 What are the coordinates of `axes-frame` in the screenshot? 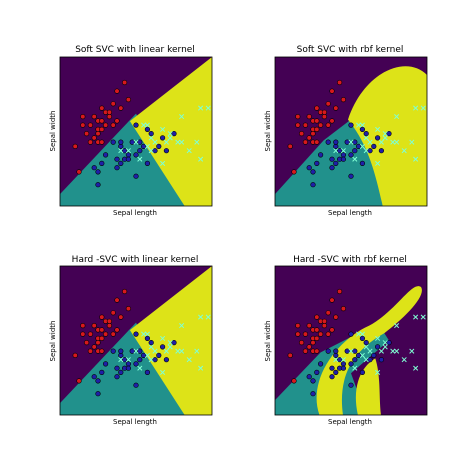 It's located at (351, 340).